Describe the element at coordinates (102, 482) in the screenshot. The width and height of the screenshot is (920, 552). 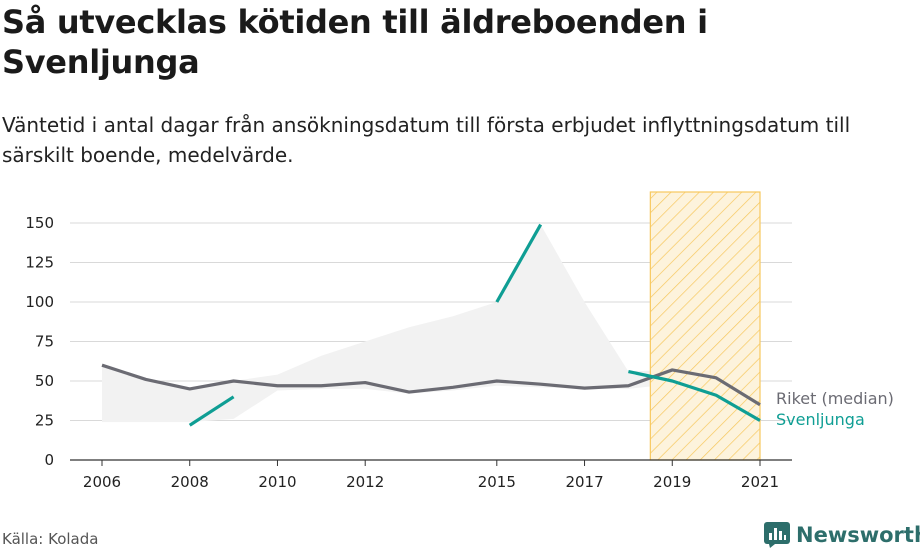
I see `x-tick-label: 2006` at that location.